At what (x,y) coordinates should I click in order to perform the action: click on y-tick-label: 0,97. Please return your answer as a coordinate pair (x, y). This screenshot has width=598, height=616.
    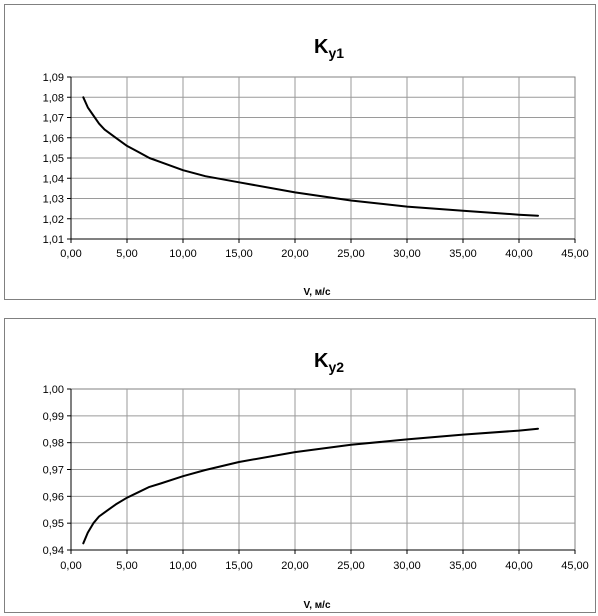
    Looking at the image, I should click on (53, 471).